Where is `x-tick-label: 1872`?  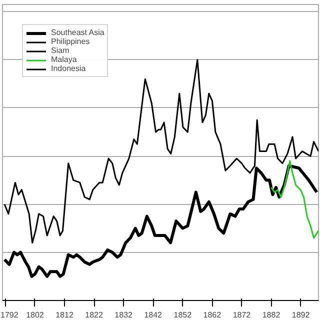 x-tick-label: 1872 is located at coordinates (242, 315).